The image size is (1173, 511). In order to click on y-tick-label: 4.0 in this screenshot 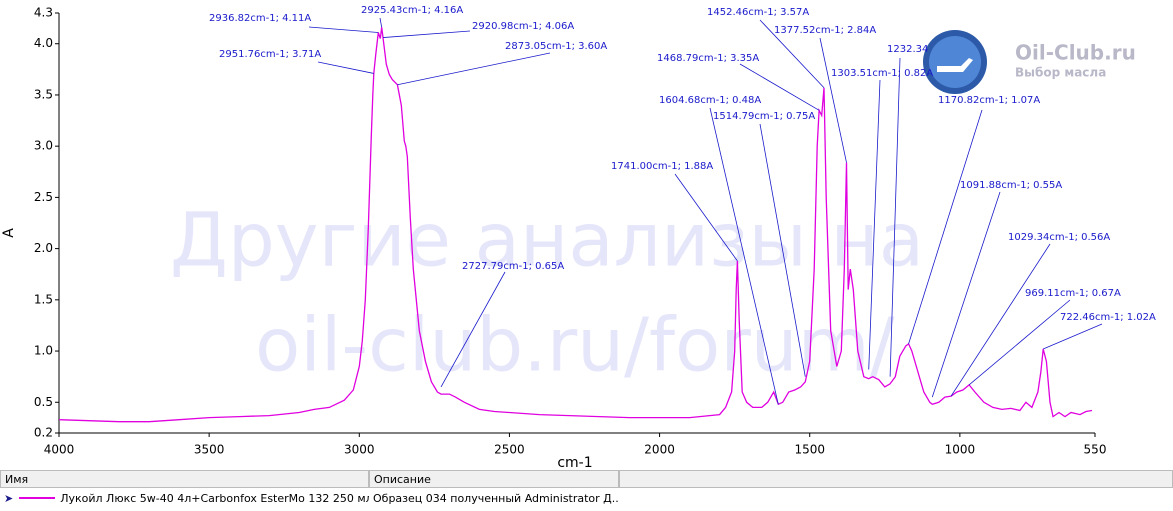, I will do `click(43, 43)`.